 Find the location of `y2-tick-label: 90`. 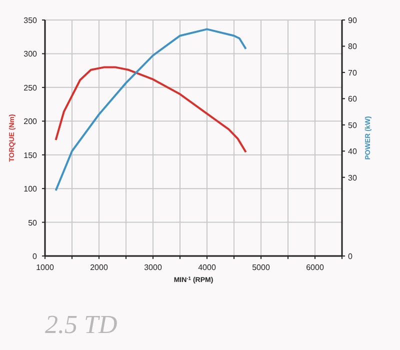

y2-tick-label: 90 is located at coordinates (353, 20).